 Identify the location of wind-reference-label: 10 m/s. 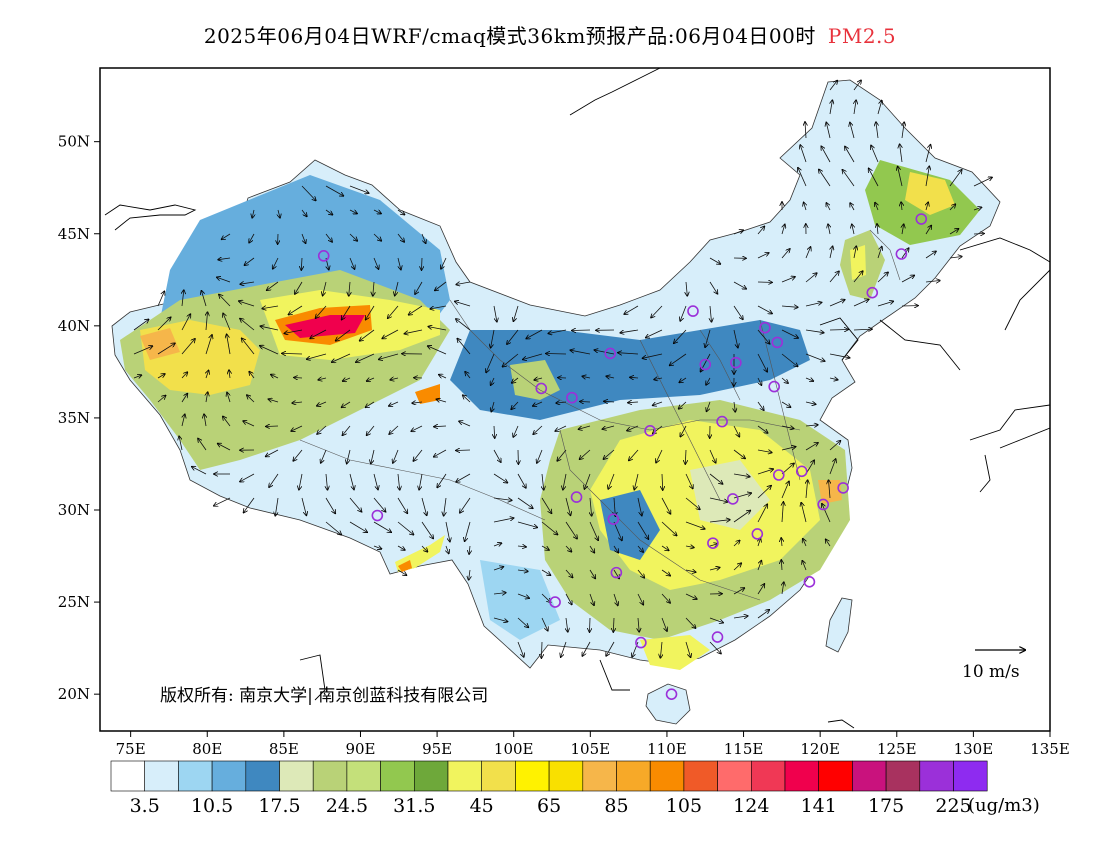
(991, 672).